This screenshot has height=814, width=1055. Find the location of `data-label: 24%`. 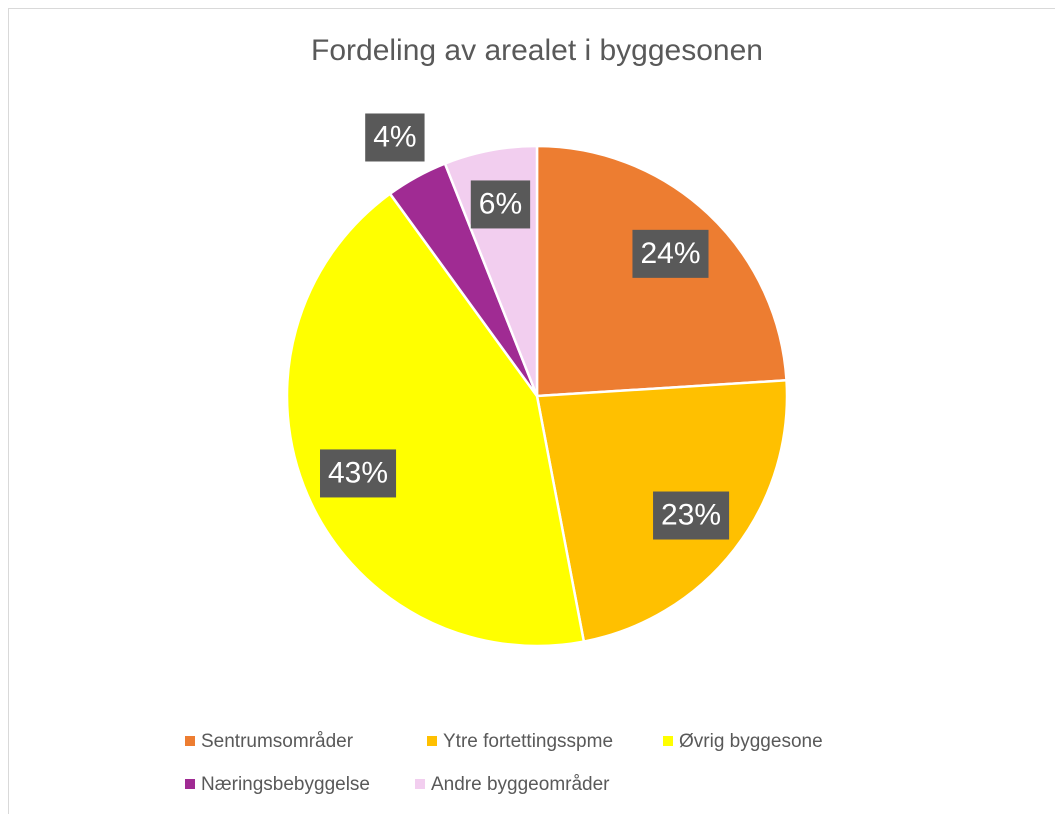

data-label: 24% is located at coordinates (670, 253).